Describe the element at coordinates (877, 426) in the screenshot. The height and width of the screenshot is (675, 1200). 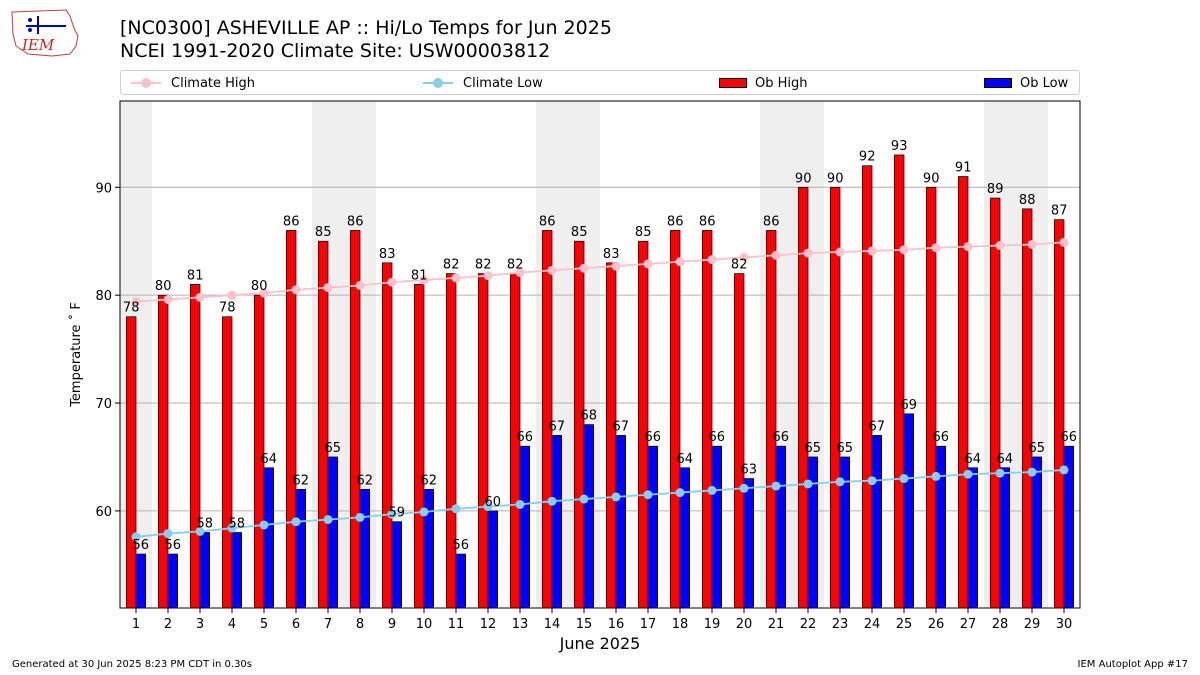
I see `ob-low-label: 67` at that location.